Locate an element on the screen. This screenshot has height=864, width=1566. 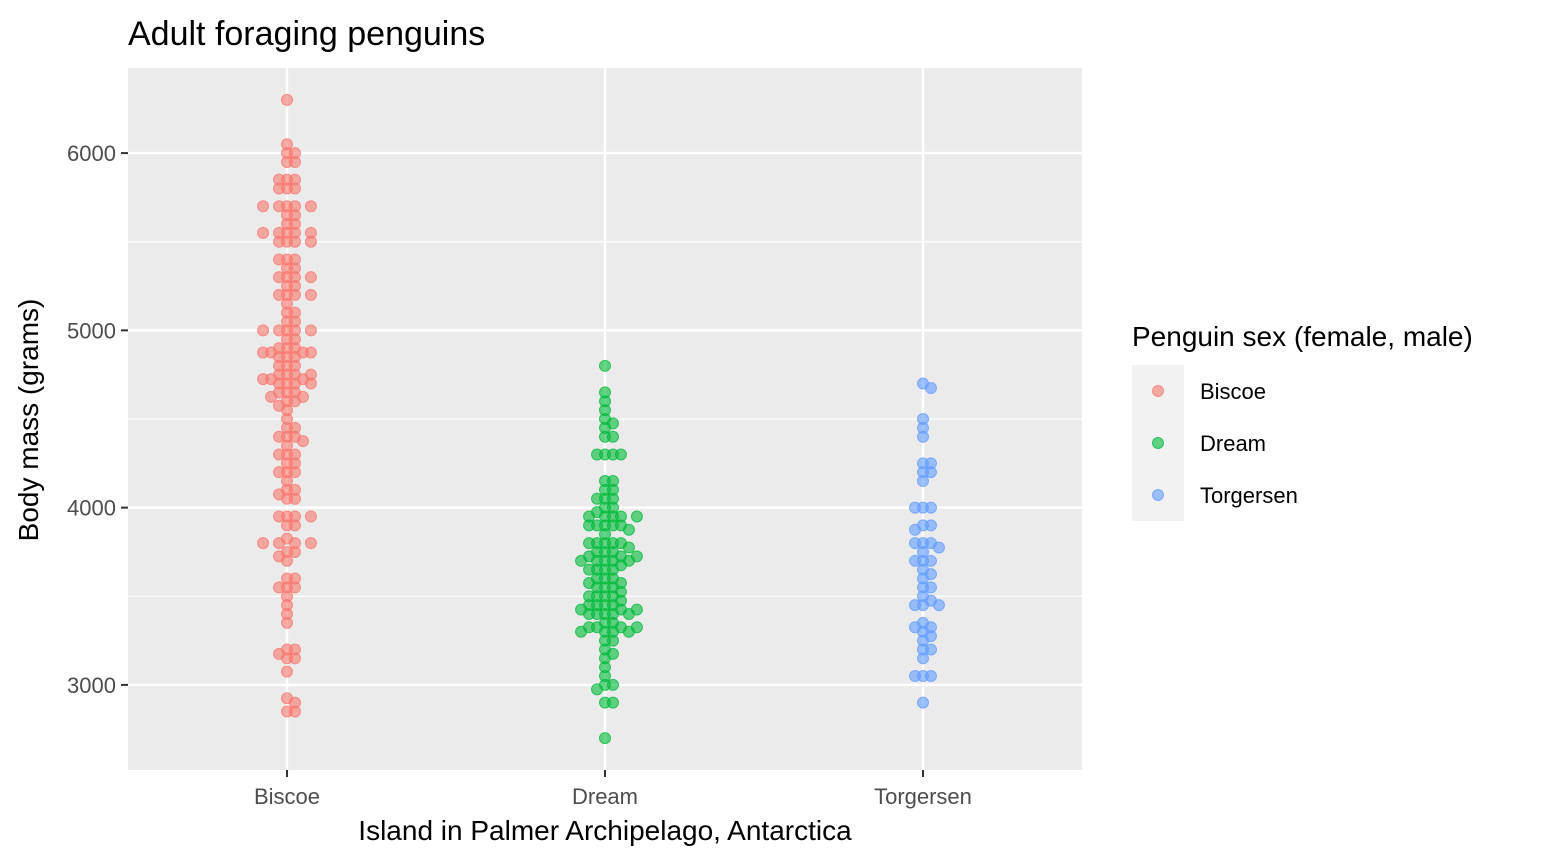
x-tick-label: Dream is located at coordinates (605, 796).